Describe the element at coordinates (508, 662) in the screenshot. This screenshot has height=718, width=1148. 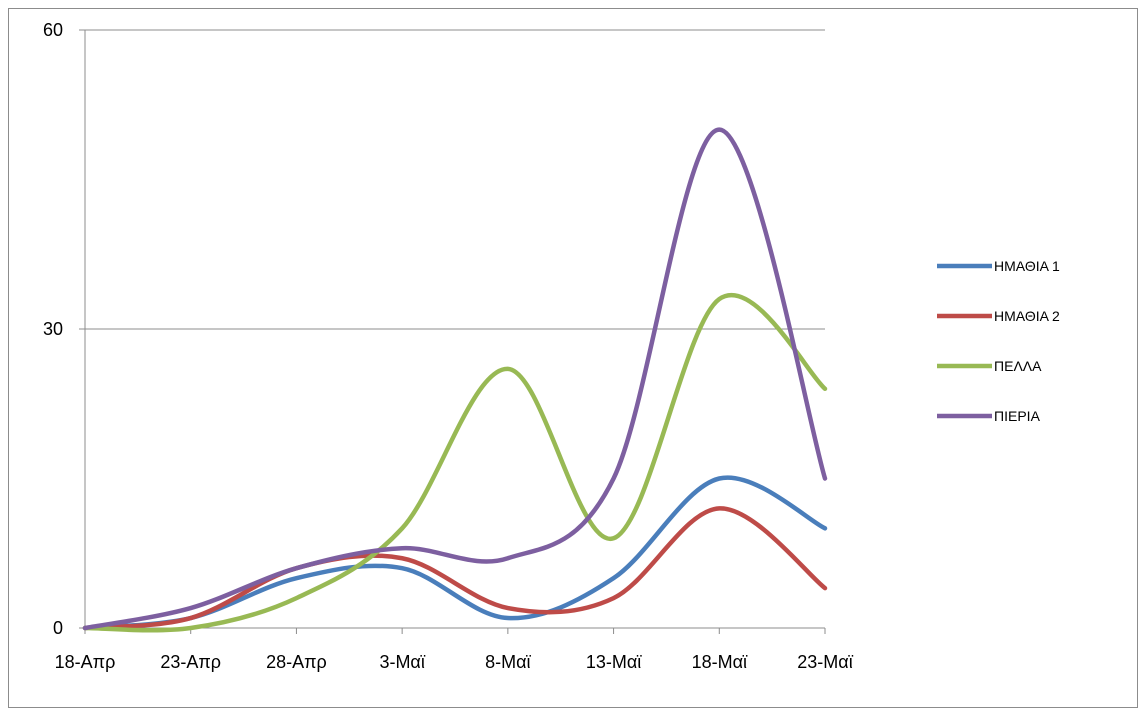
I see `x-tick-label-4: 8-Μαϊ` at that location.